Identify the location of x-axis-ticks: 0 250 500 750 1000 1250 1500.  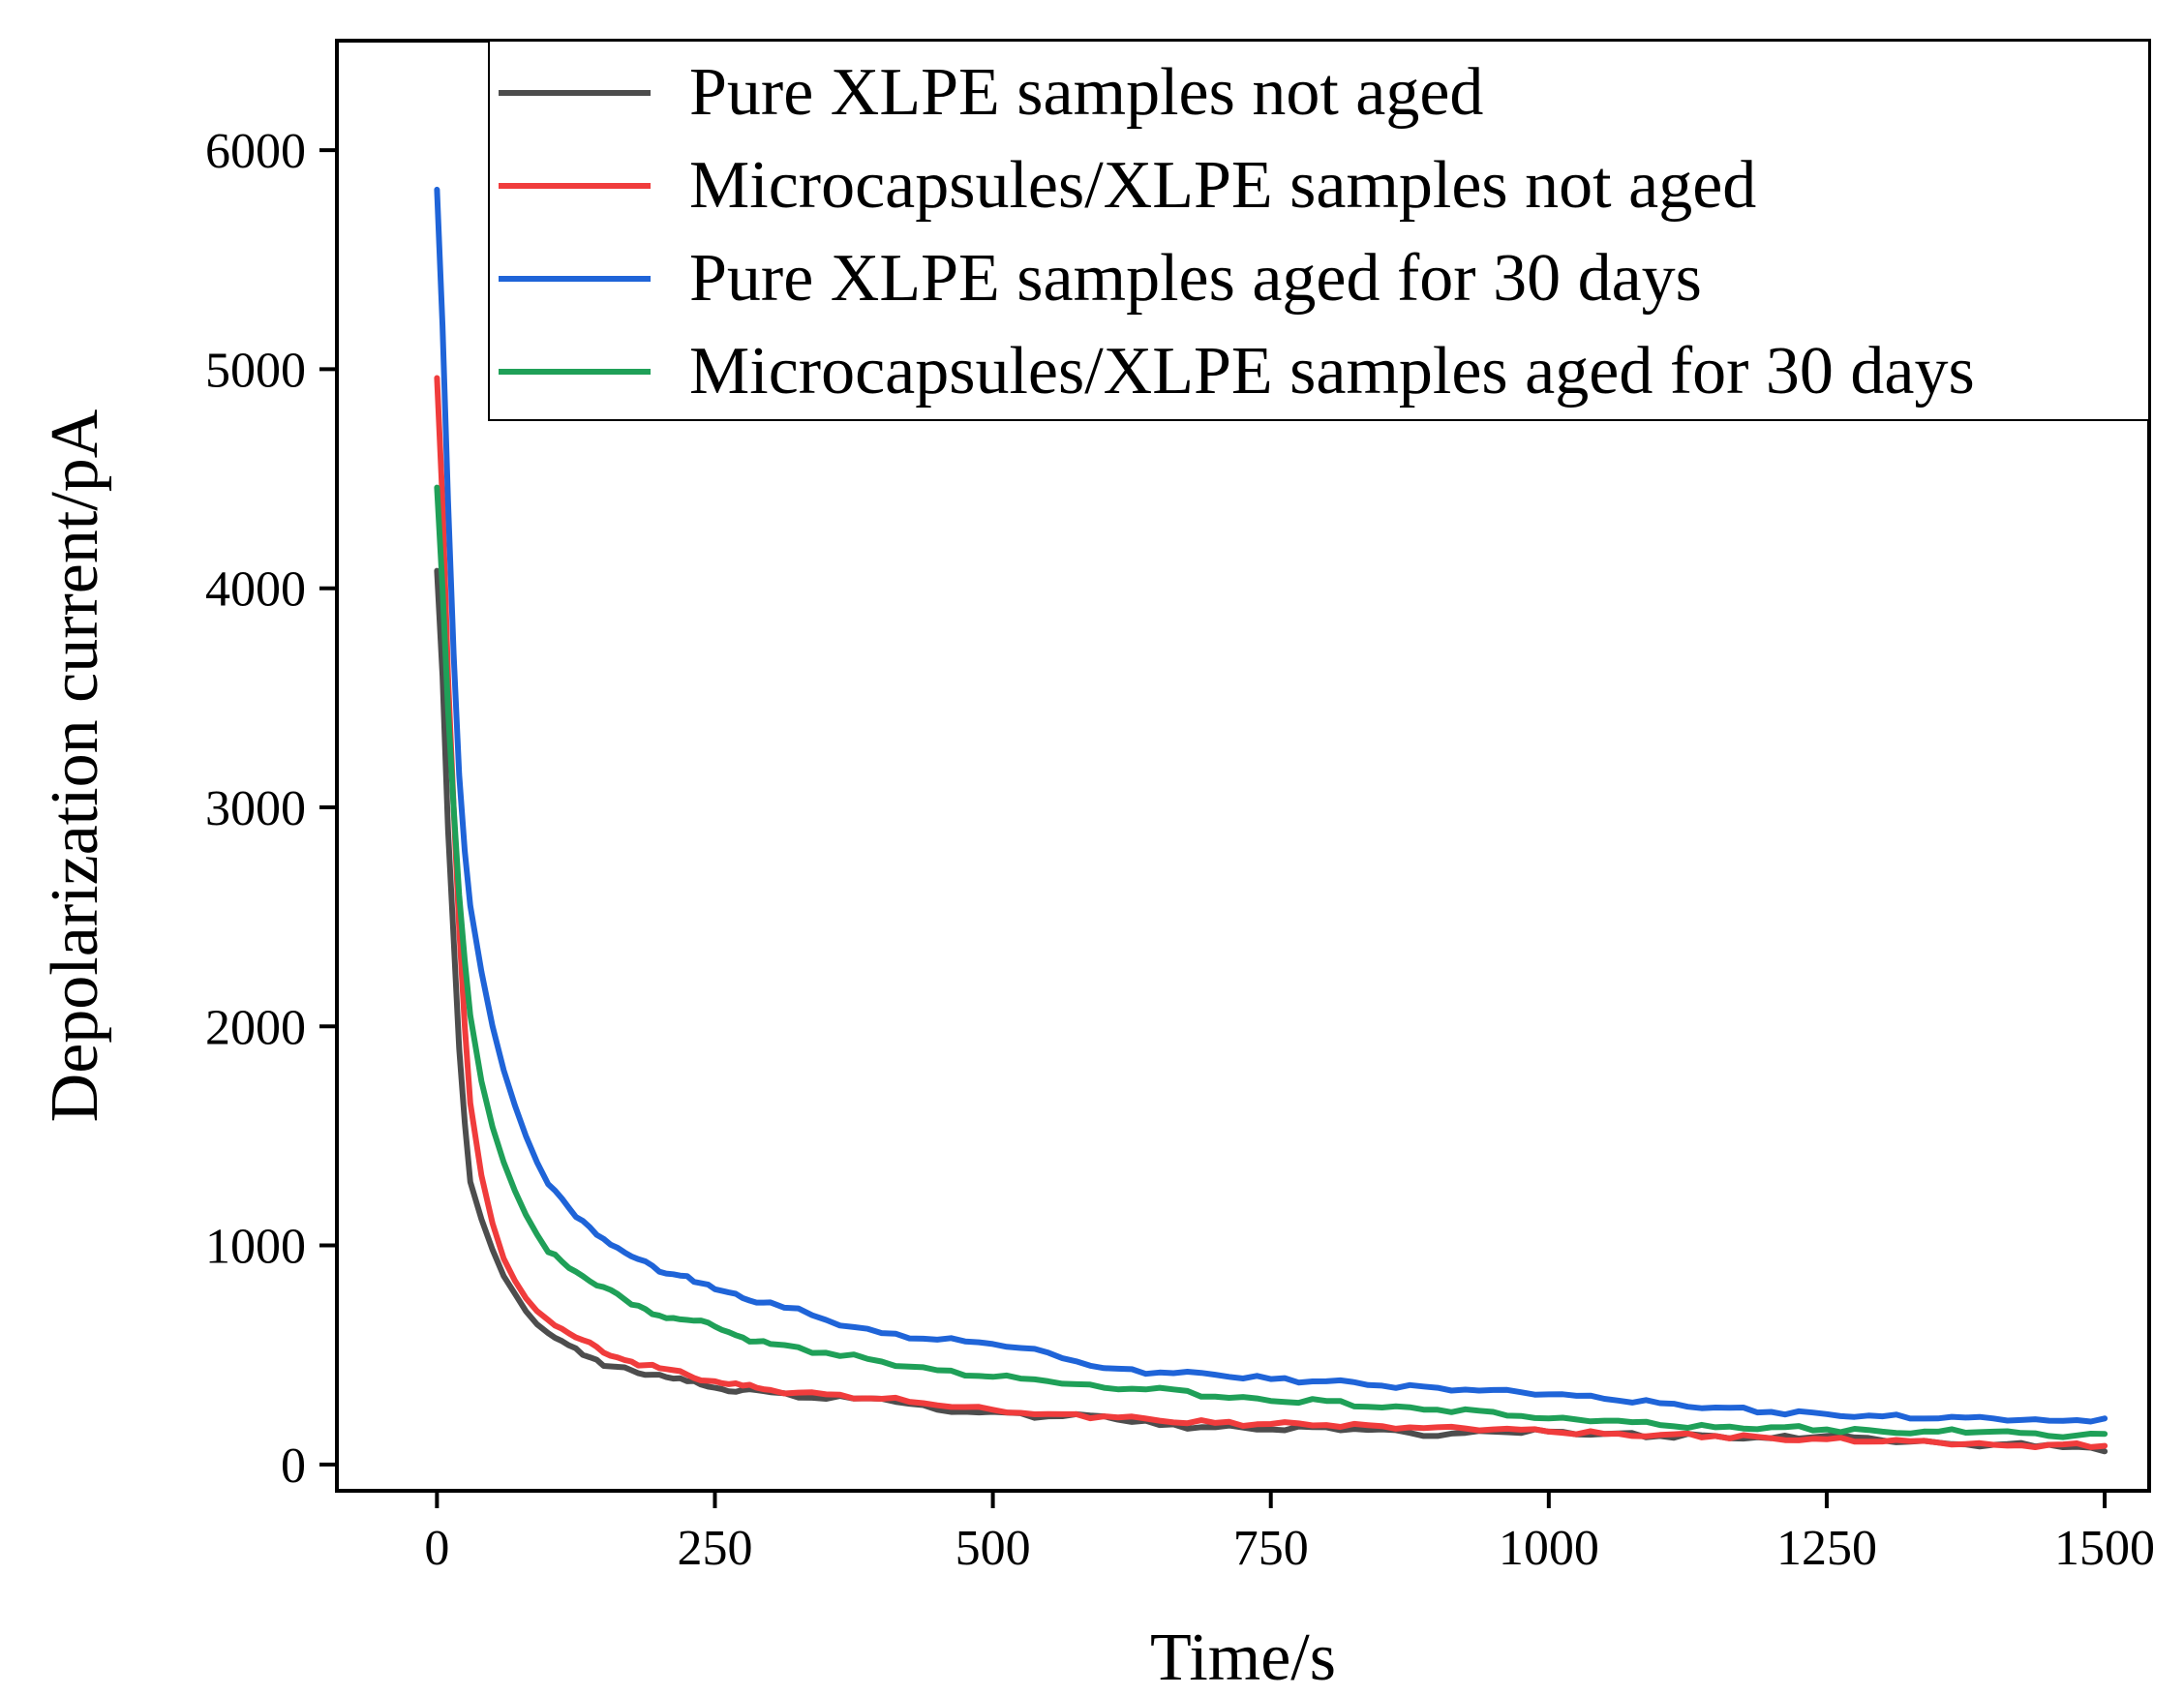
(1289, 1533).